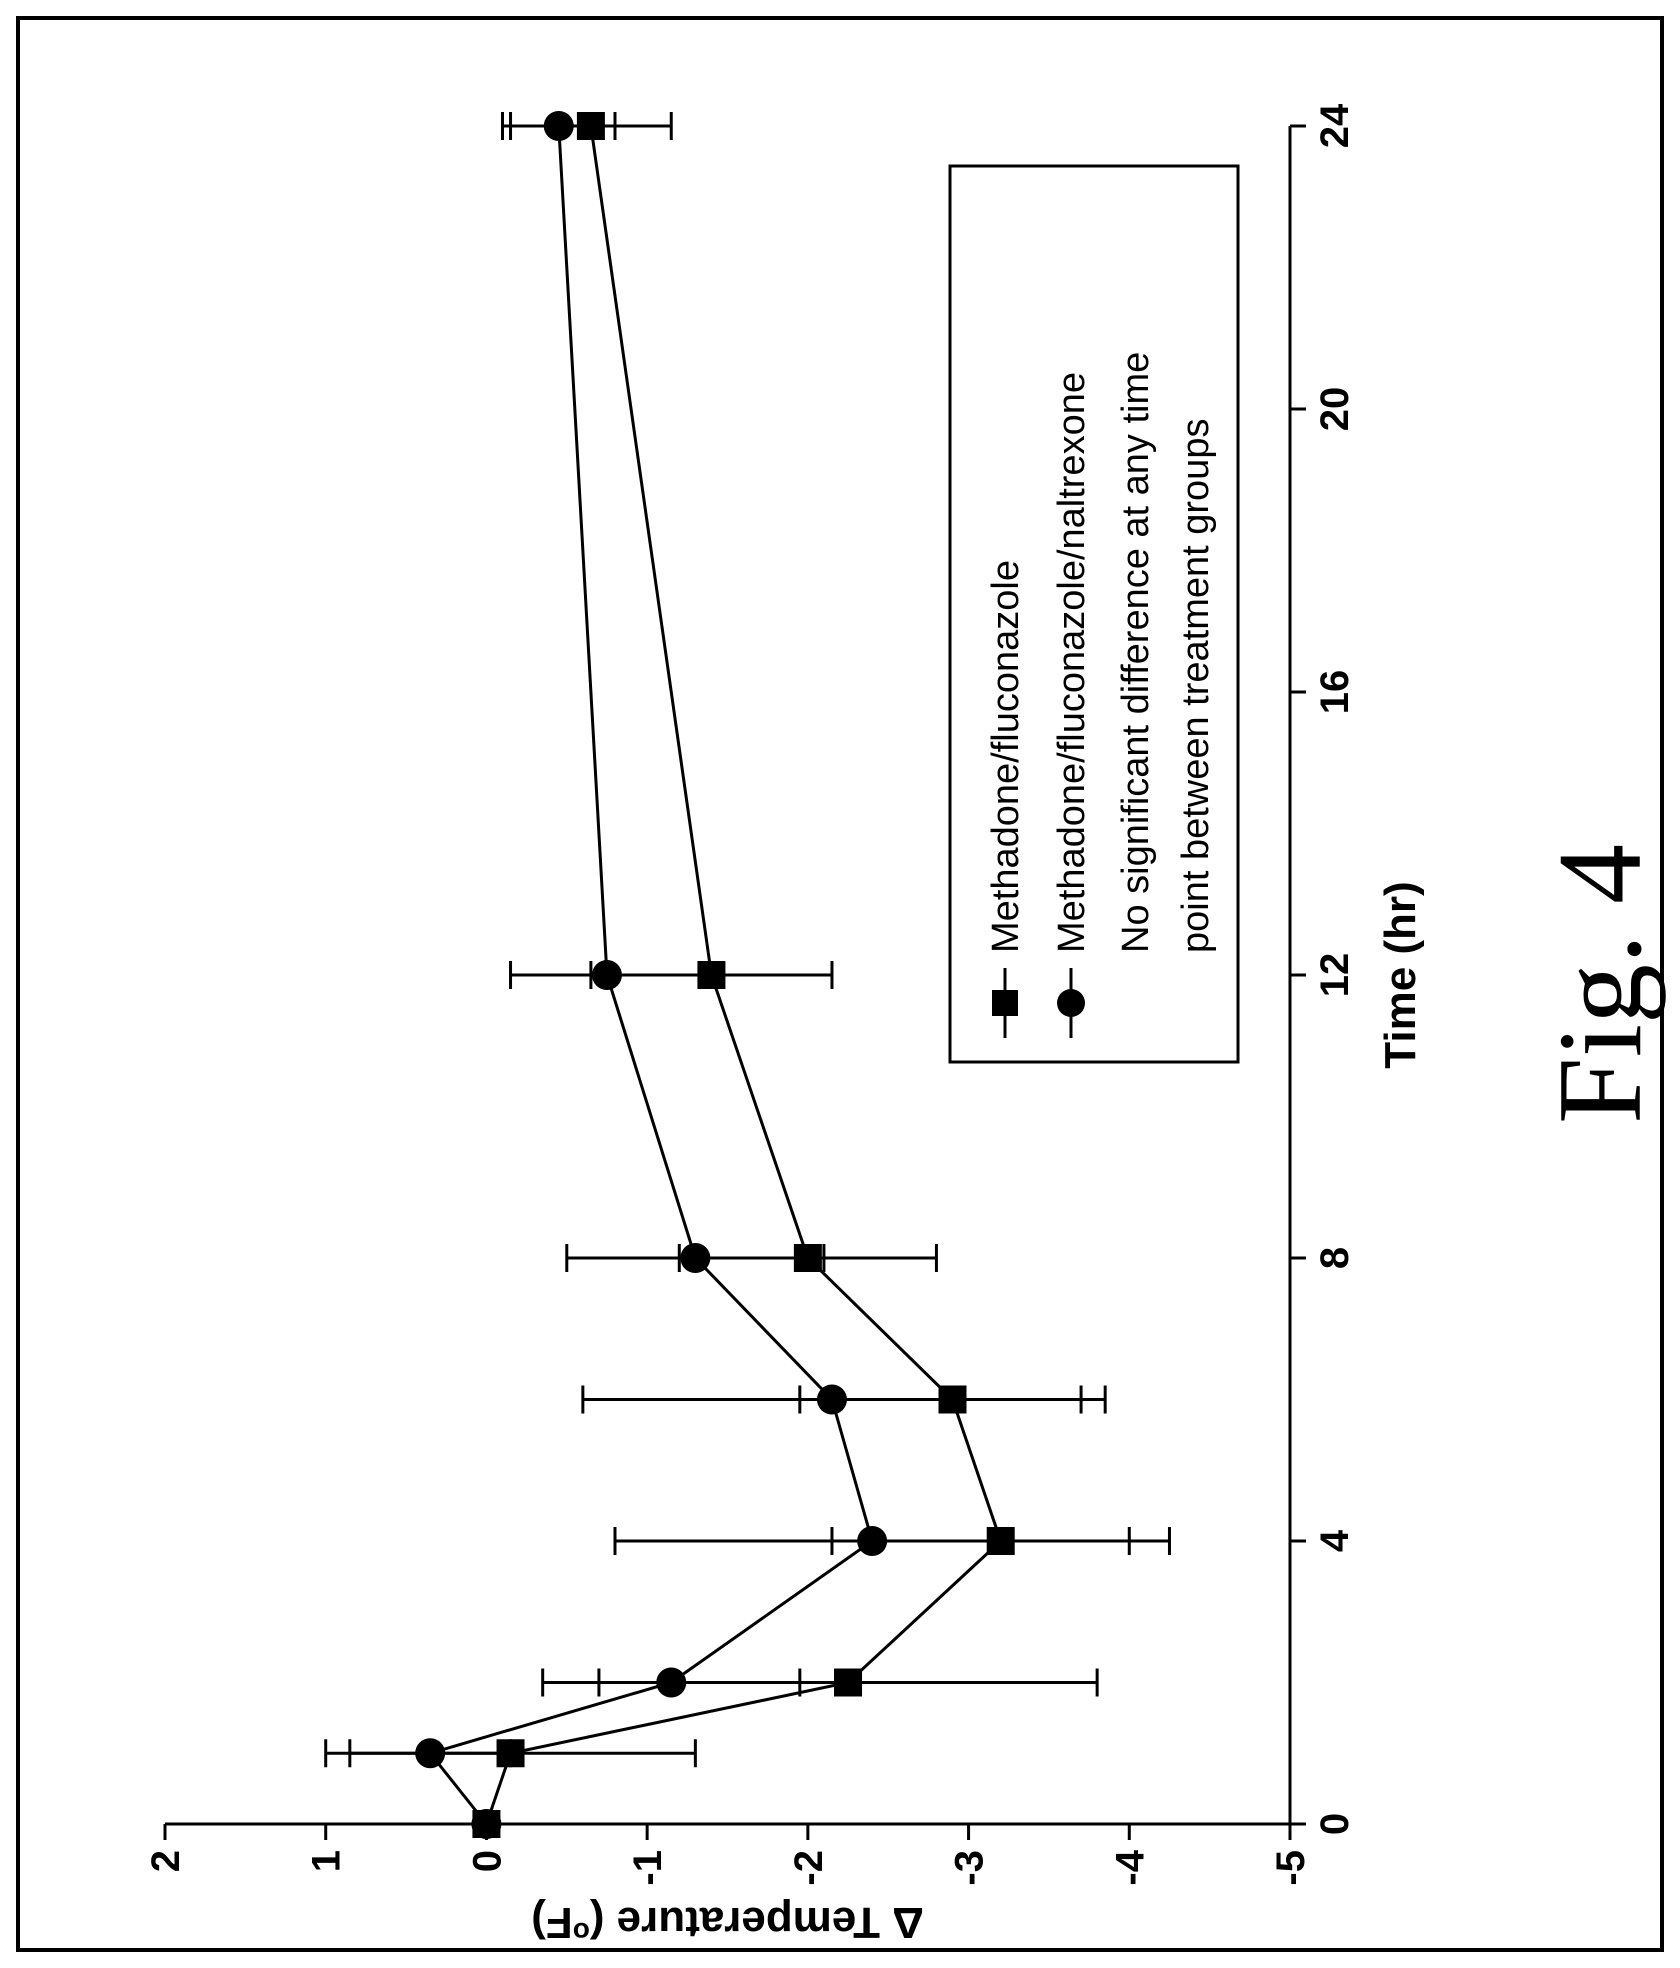 The image size is (1680, 1968). I want to click on y-tick-label--5: -5, so click(1291, 1868).